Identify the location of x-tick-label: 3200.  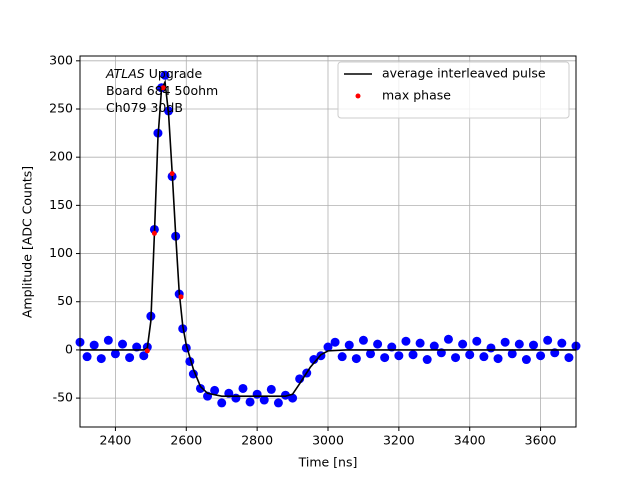
(399, 440).